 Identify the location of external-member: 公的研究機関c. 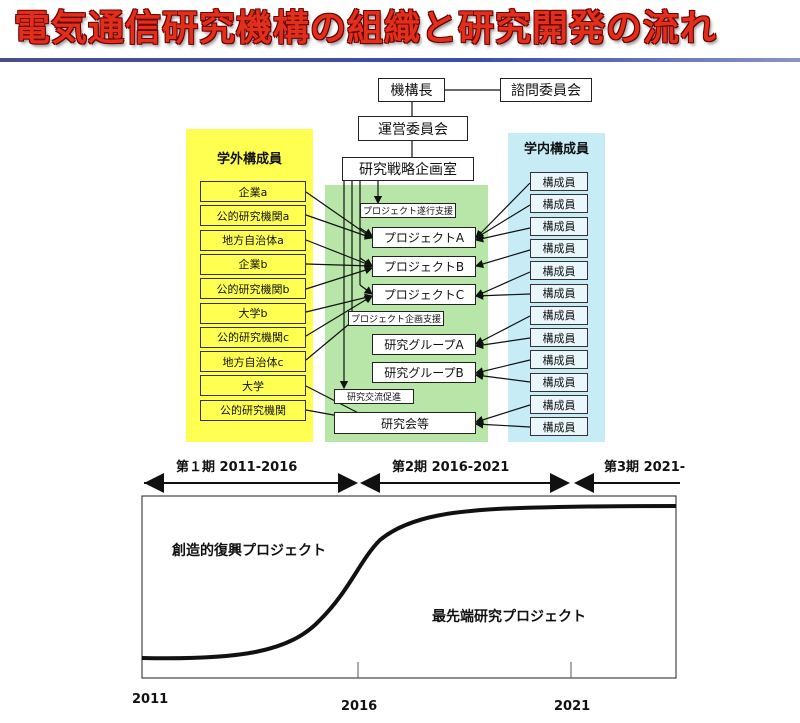
(253, 337).